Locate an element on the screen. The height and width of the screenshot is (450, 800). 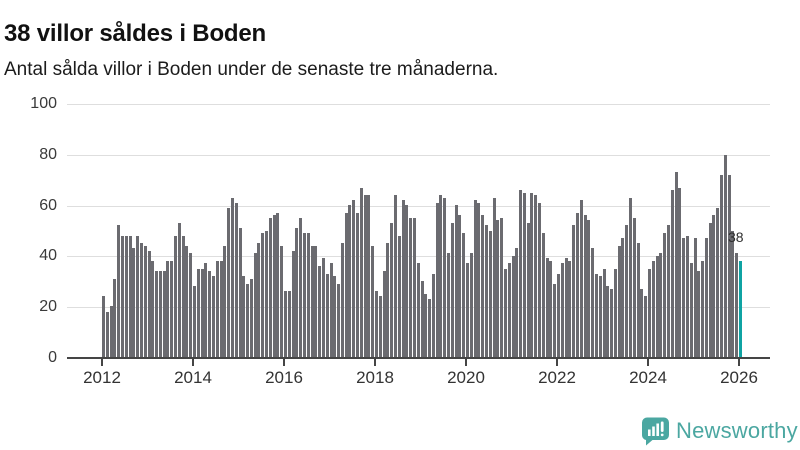
newsworthy-logo: Newsworthy is located at coordinates (720, 429).